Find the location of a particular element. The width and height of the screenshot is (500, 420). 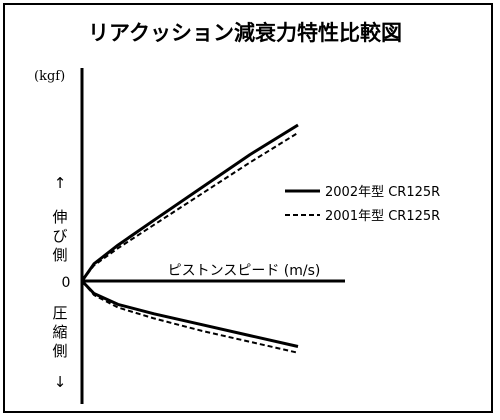

compression-side-label: 圧縮側 is located at coordinates (59, 332).